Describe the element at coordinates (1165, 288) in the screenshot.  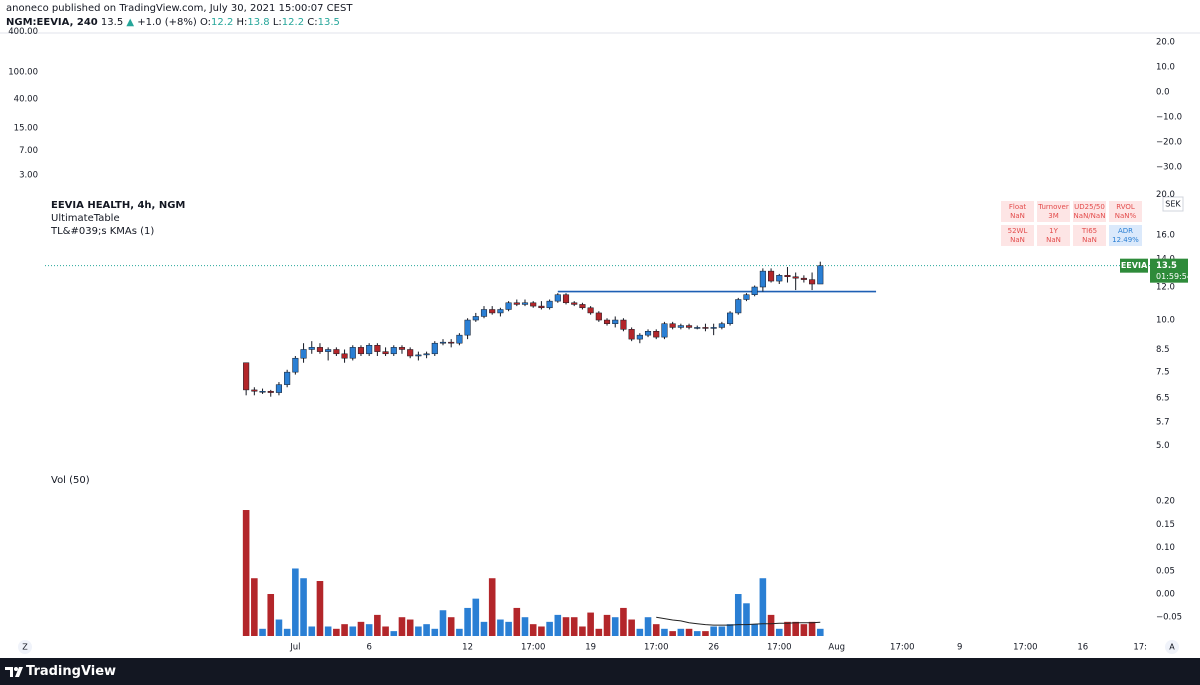
I see `y-tick-label: 12.0` at that location.